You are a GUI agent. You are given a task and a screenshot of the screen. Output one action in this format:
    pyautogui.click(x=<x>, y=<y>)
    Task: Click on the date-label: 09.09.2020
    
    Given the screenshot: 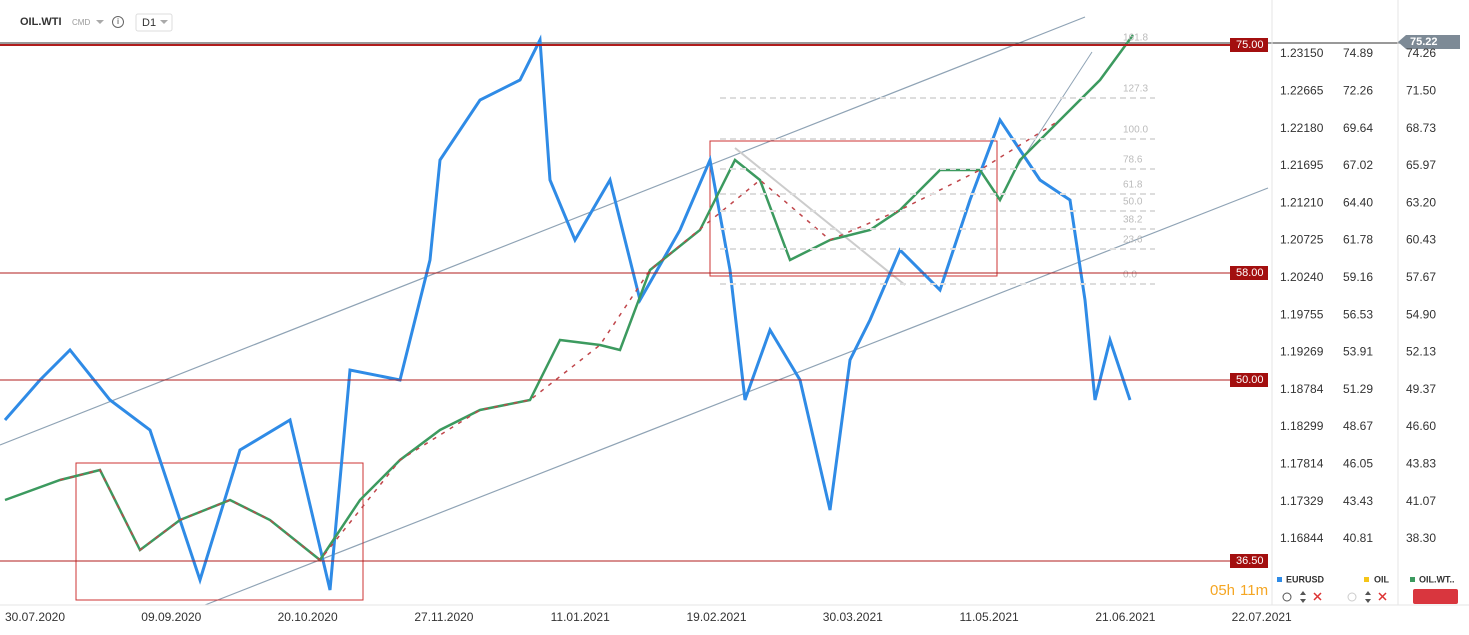 What is the action you would take?
    pyautogui.click(x=171, y=617)
    